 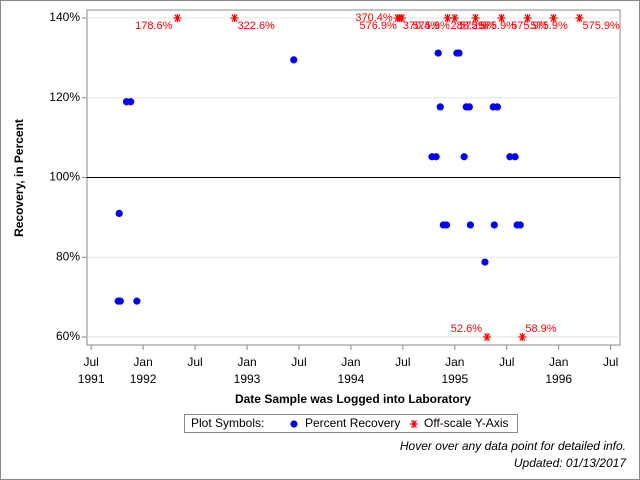 What do you see at coordinates (64, 177) in the screenshot?
I see `y-tick-label: 100%` at bounding box center [64, 177].